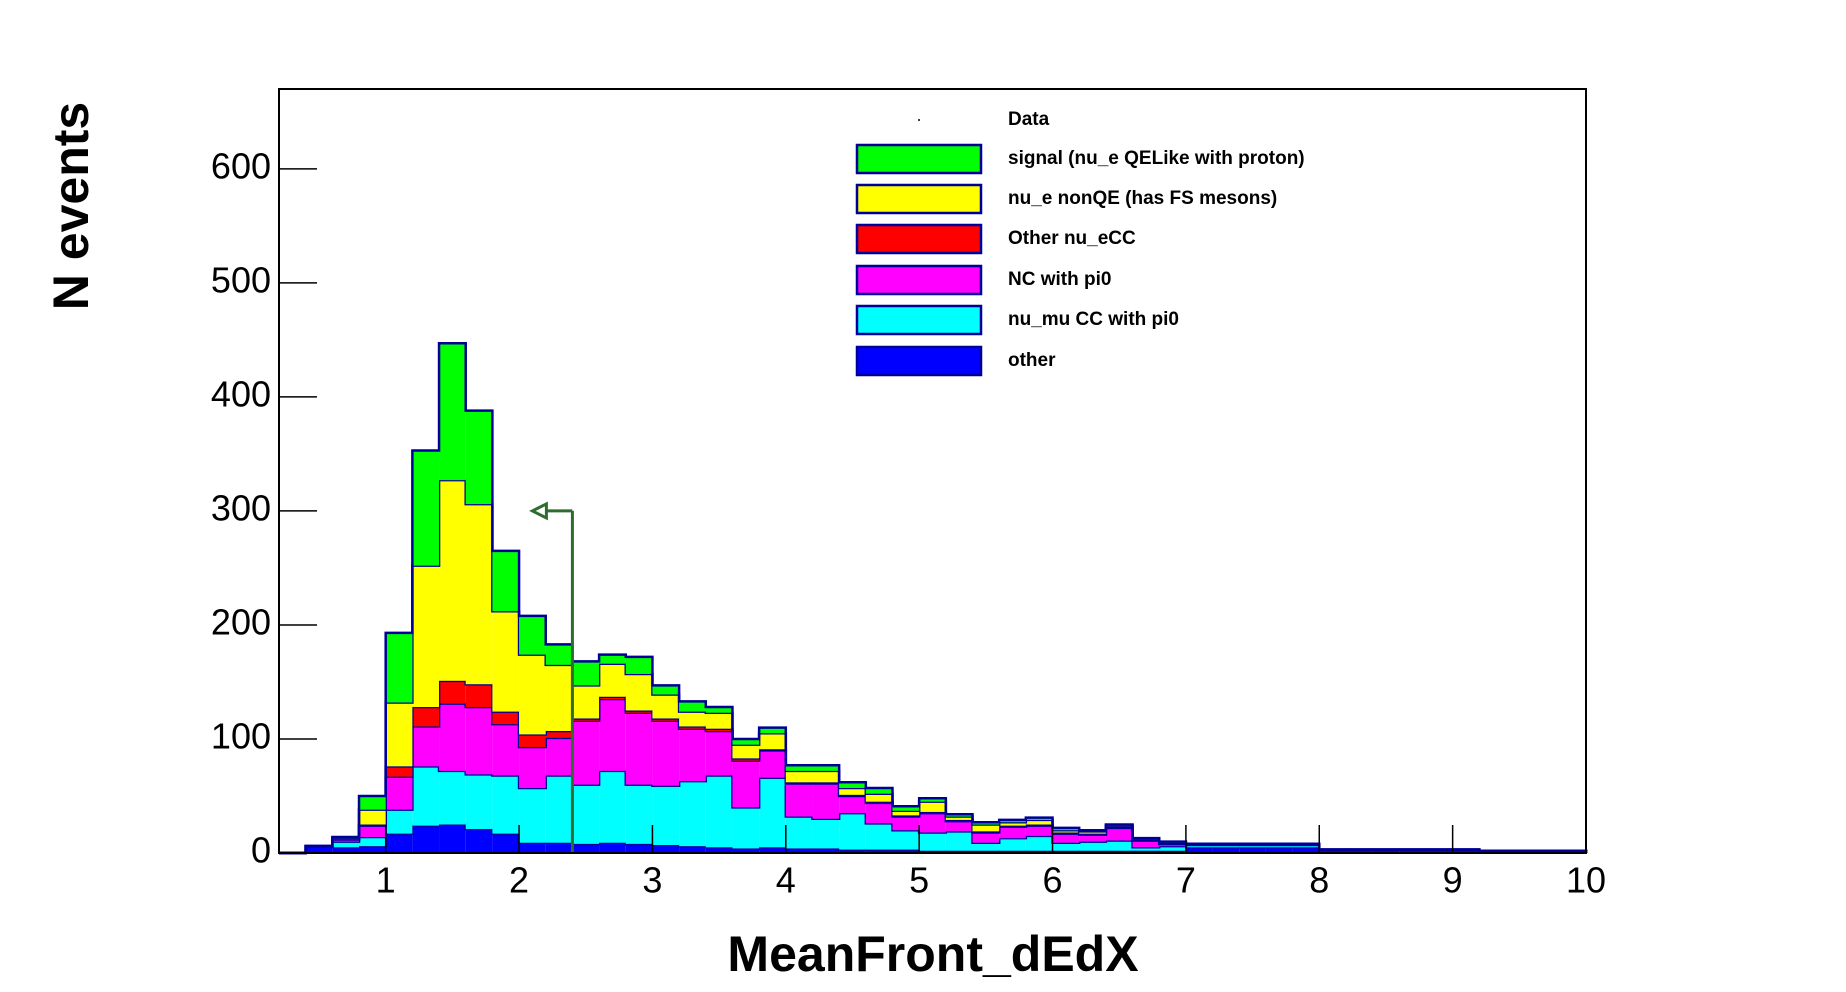  Describe the element at coordinates (1072, 238) in the screenshot. I see `legend-label: Other nu_eCC` at that location.